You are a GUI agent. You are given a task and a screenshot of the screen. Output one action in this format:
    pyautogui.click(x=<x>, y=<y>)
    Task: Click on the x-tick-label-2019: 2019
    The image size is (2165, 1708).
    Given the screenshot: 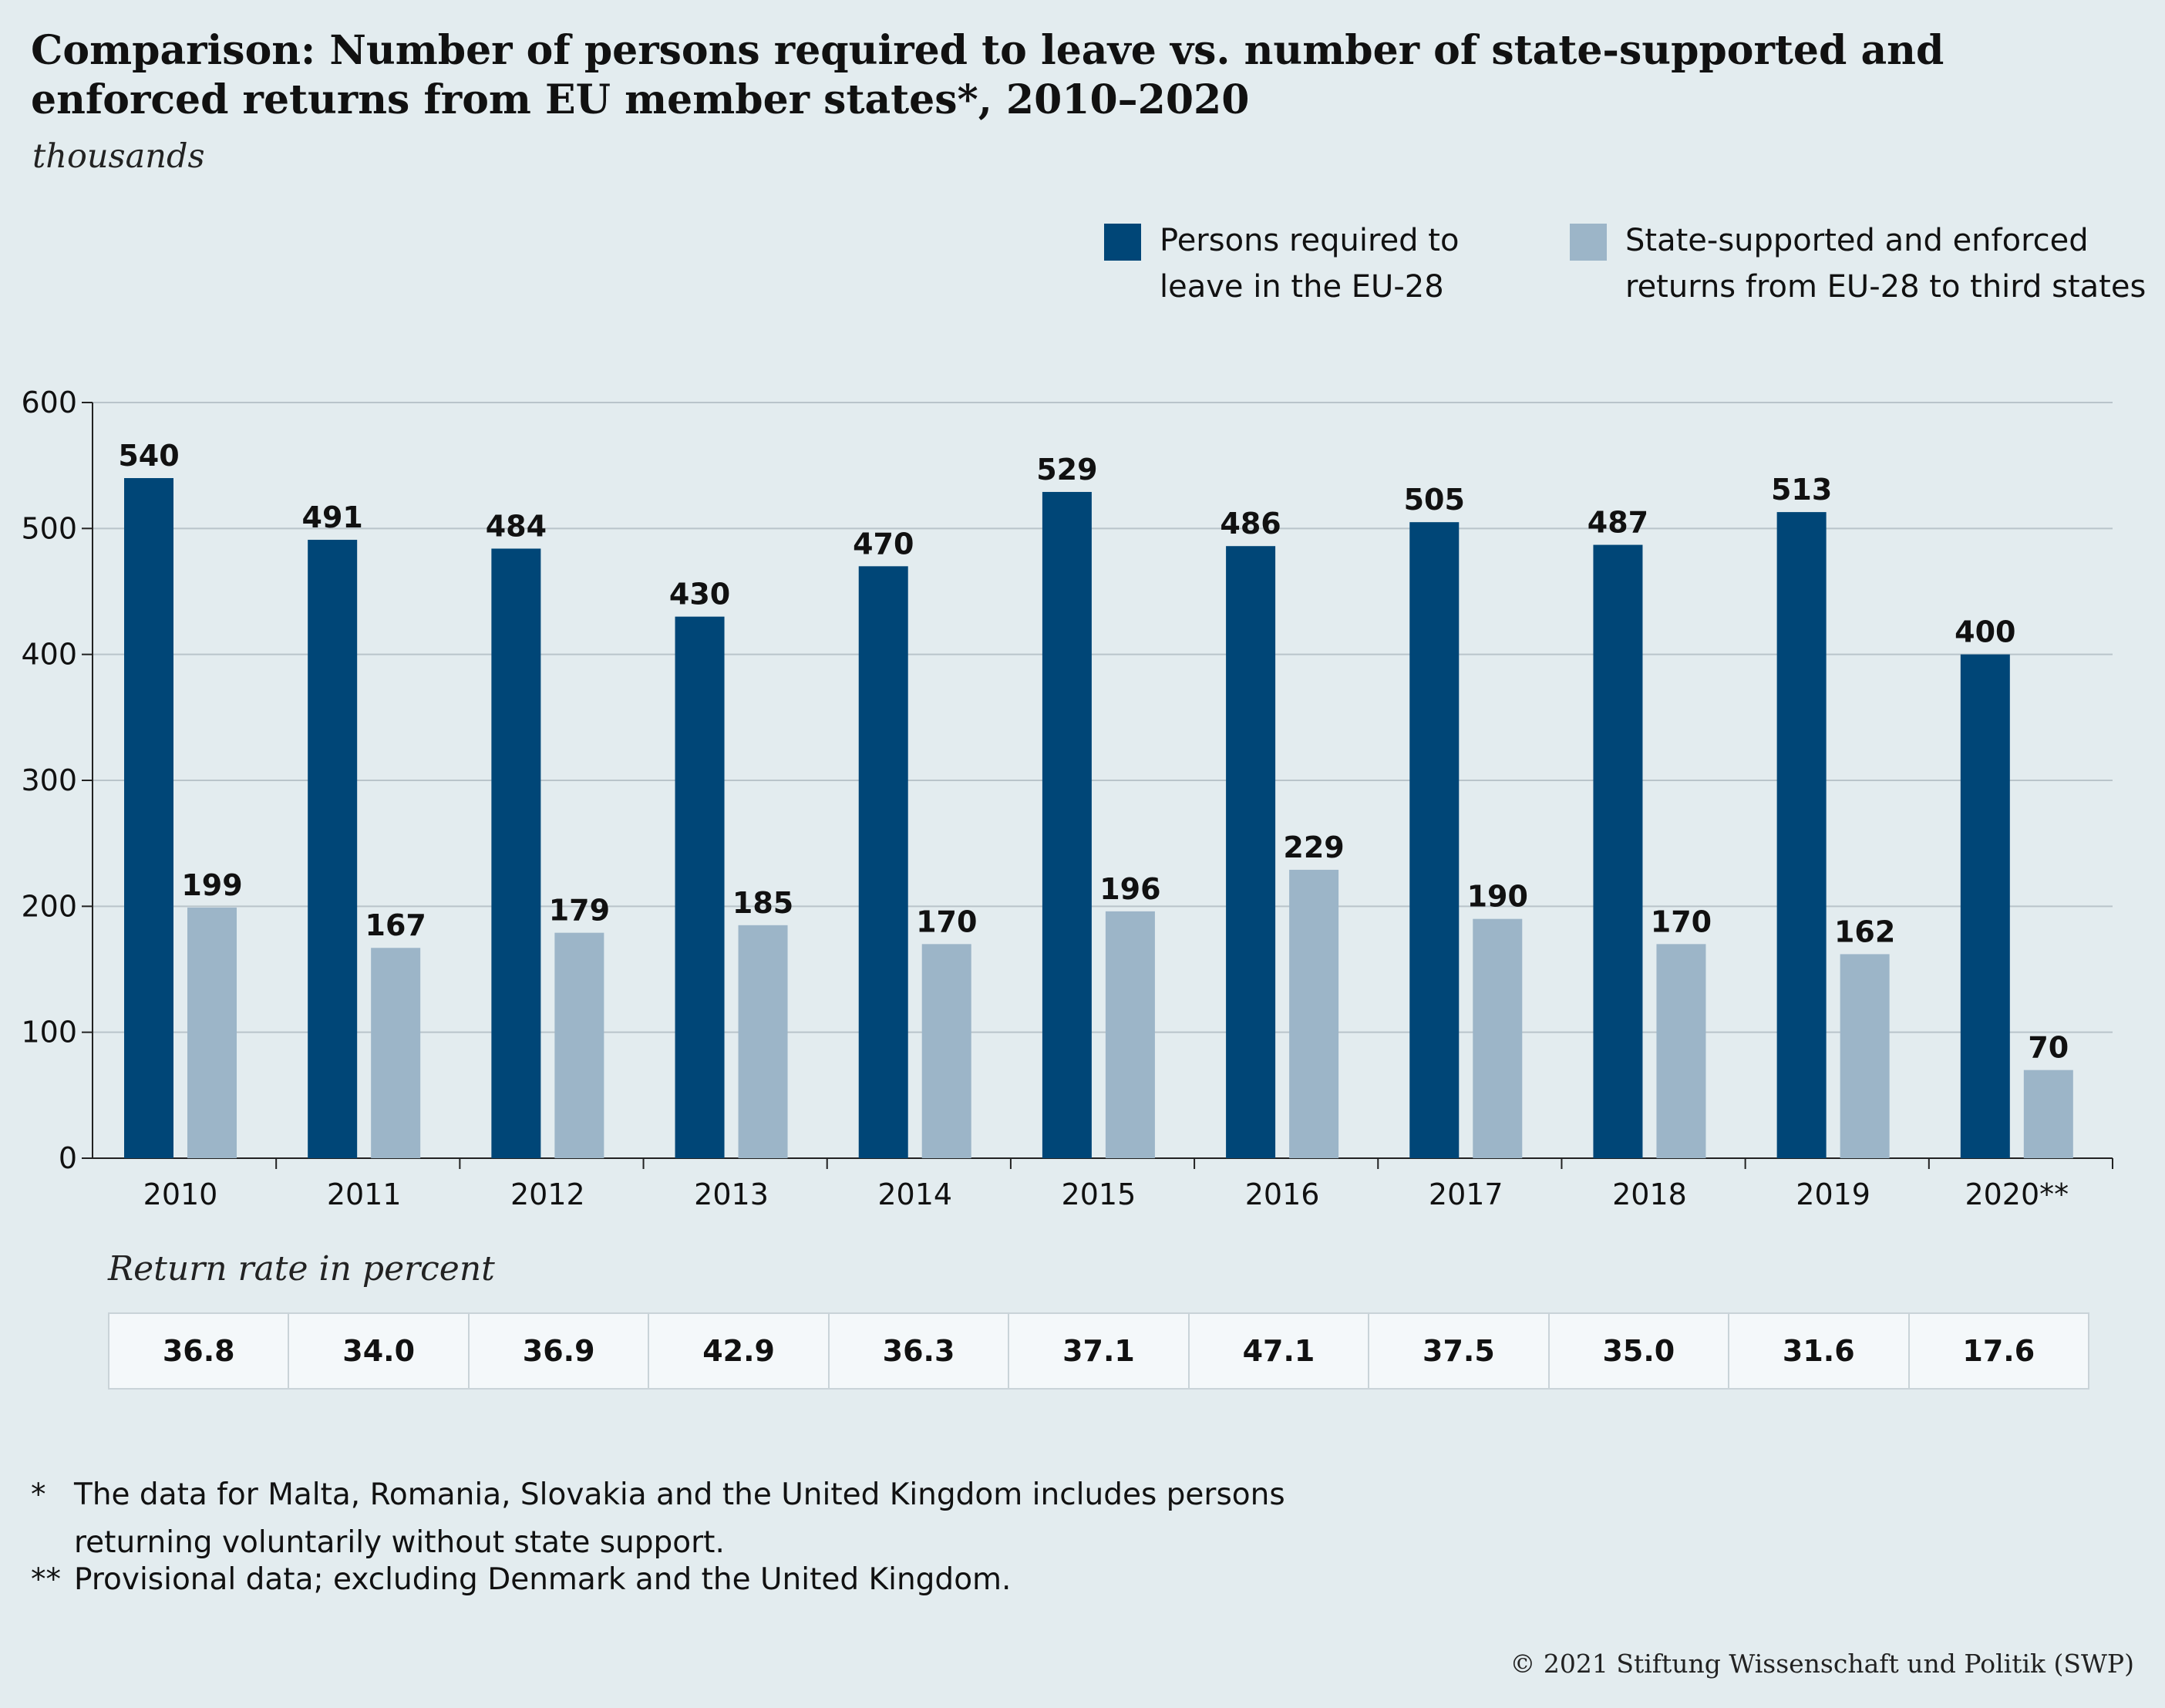 What is the action you would take?
    pyautogui.click(x=1833, y=1194)
    